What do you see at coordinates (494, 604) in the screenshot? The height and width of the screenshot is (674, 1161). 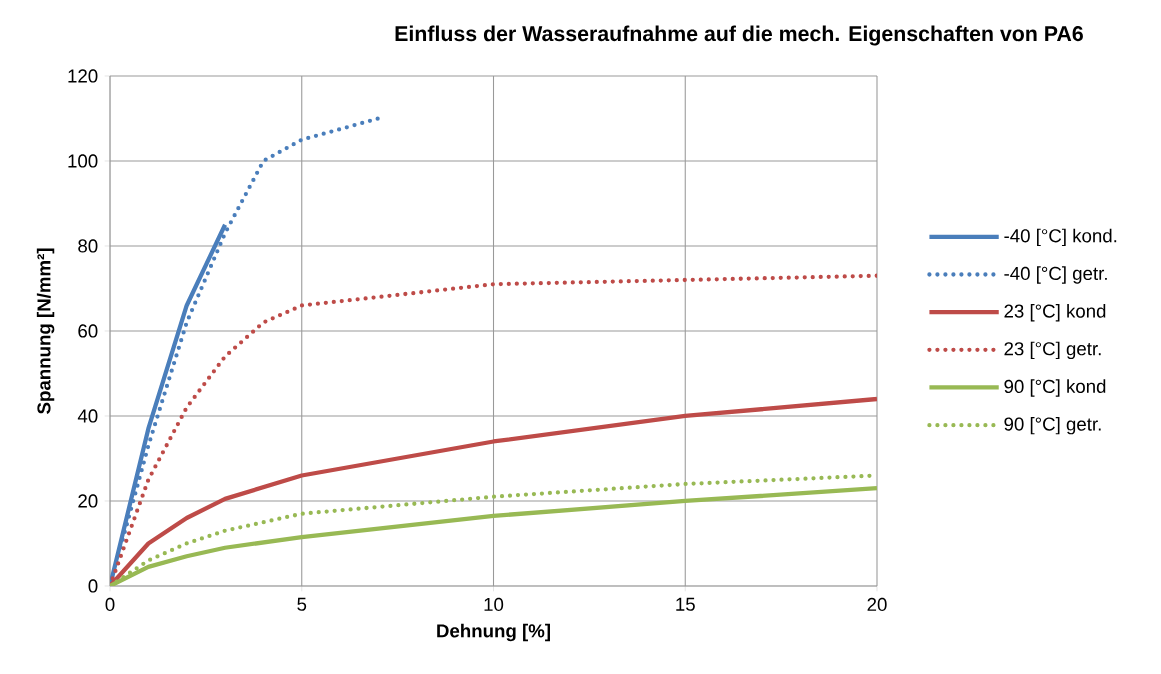 I see `x-tick-label: 10` at bounding box center [494, 604].